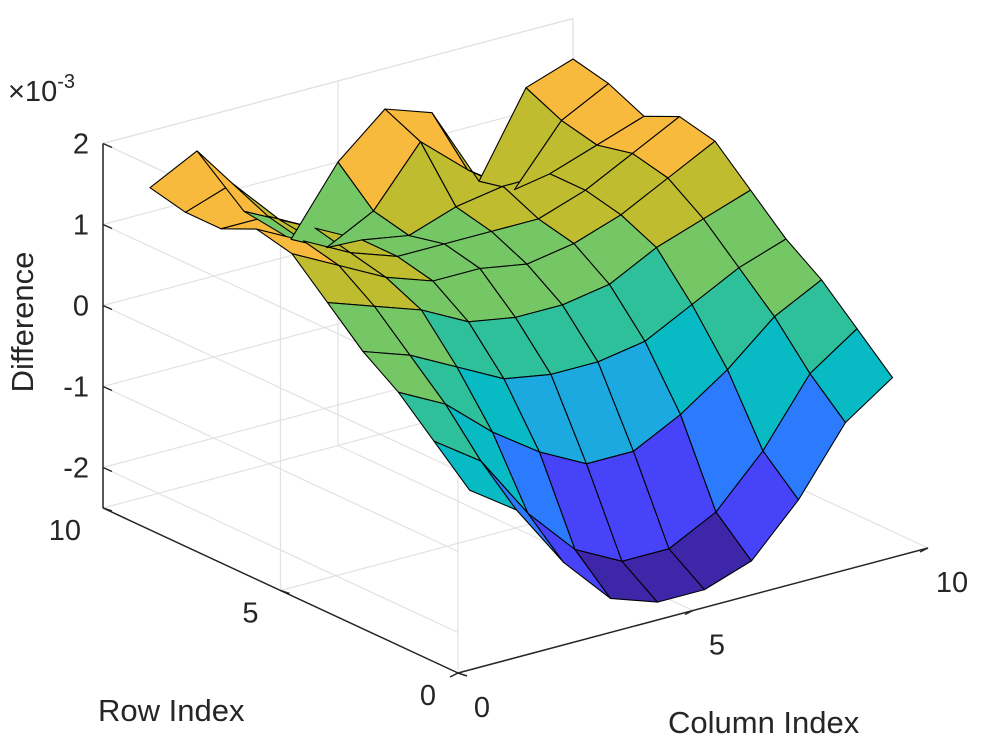  What do you see at coordinates (717, 646) in the screenshot?
I see `x-tick-label: 5` at bounding box center [717, 646].